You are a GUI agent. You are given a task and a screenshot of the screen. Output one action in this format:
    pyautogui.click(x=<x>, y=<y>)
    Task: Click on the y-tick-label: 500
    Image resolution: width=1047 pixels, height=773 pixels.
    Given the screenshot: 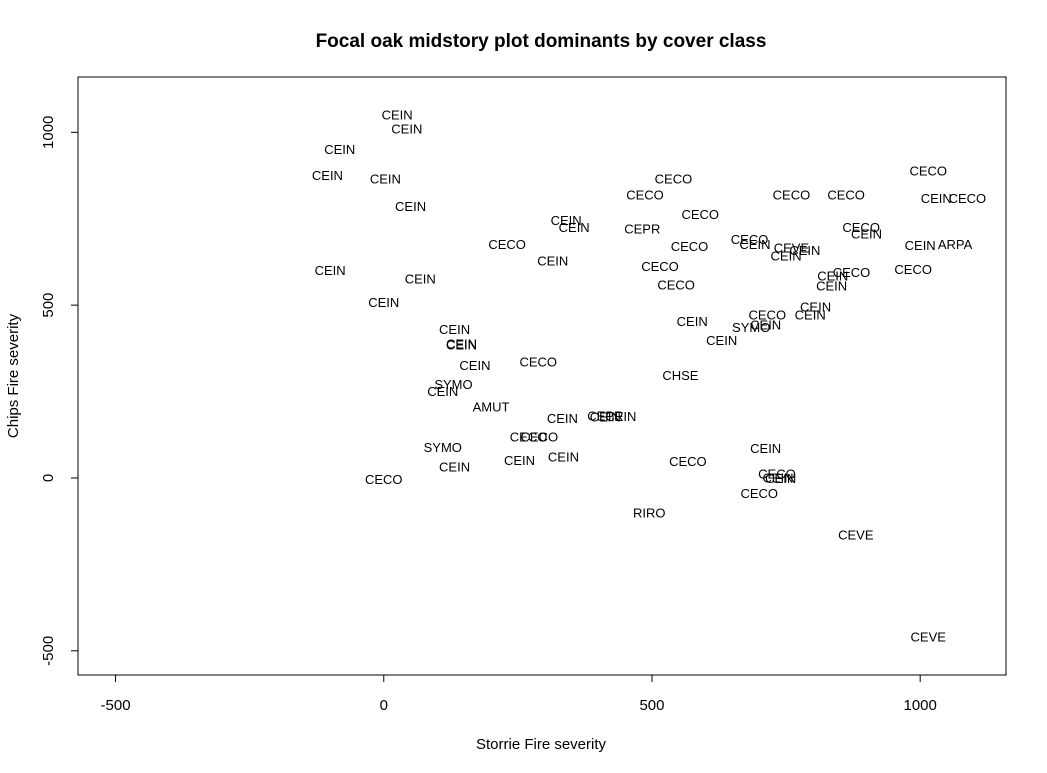 What is the action you would take?
    pyautogui.click(x=48, y=305)
    